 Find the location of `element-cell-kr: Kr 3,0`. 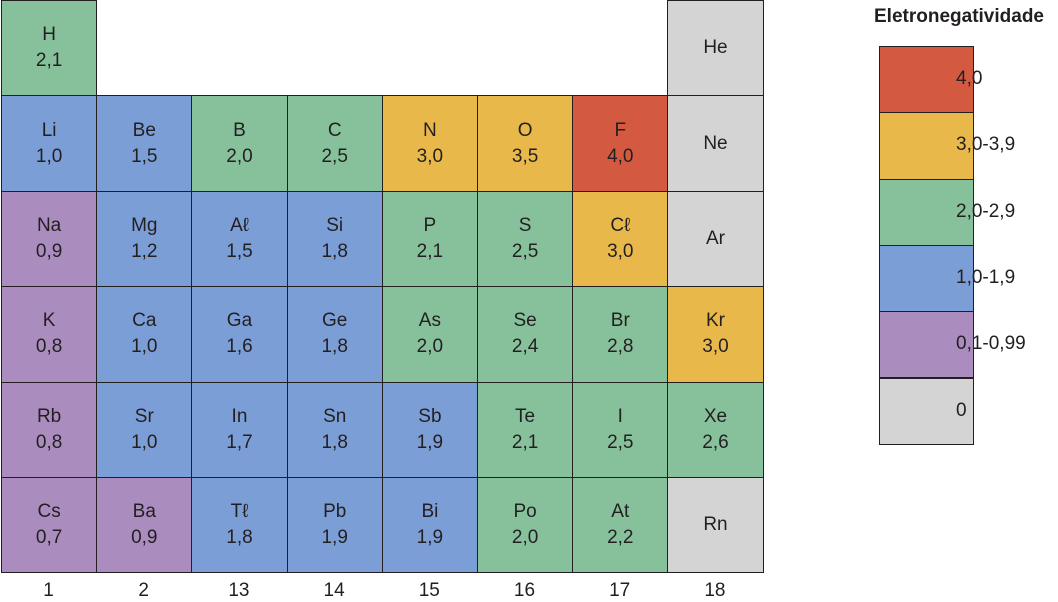

element-cell-kr: Kr 3,0 is located at coordinates (715, 334).